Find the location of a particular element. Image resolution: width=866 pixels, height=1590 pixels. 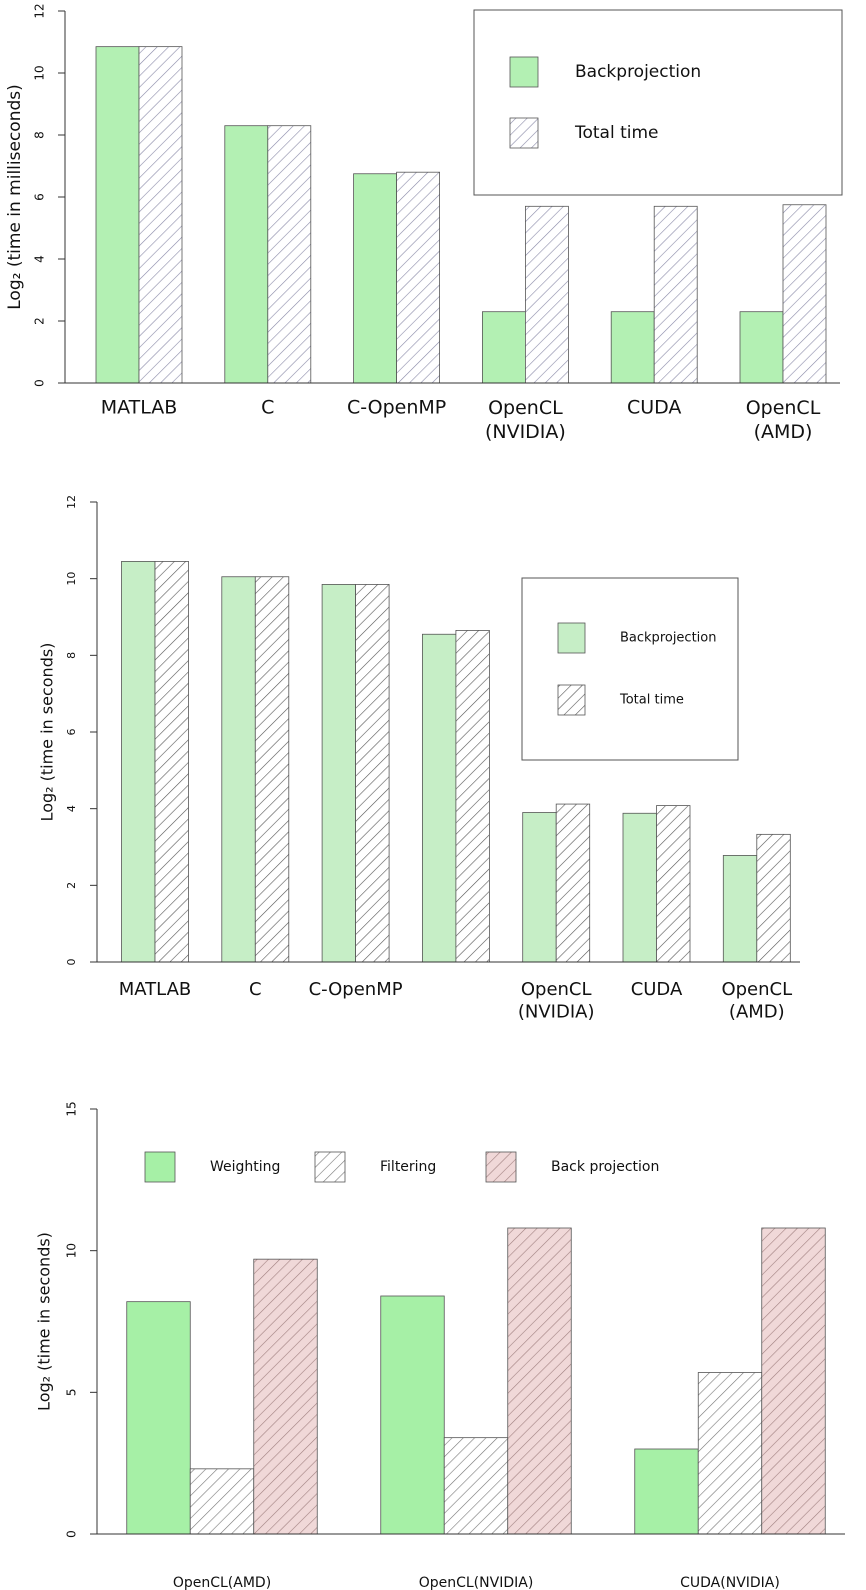

y-axis-label: Log₂ (time in milliseconds) is located at coordinates (15, 197).